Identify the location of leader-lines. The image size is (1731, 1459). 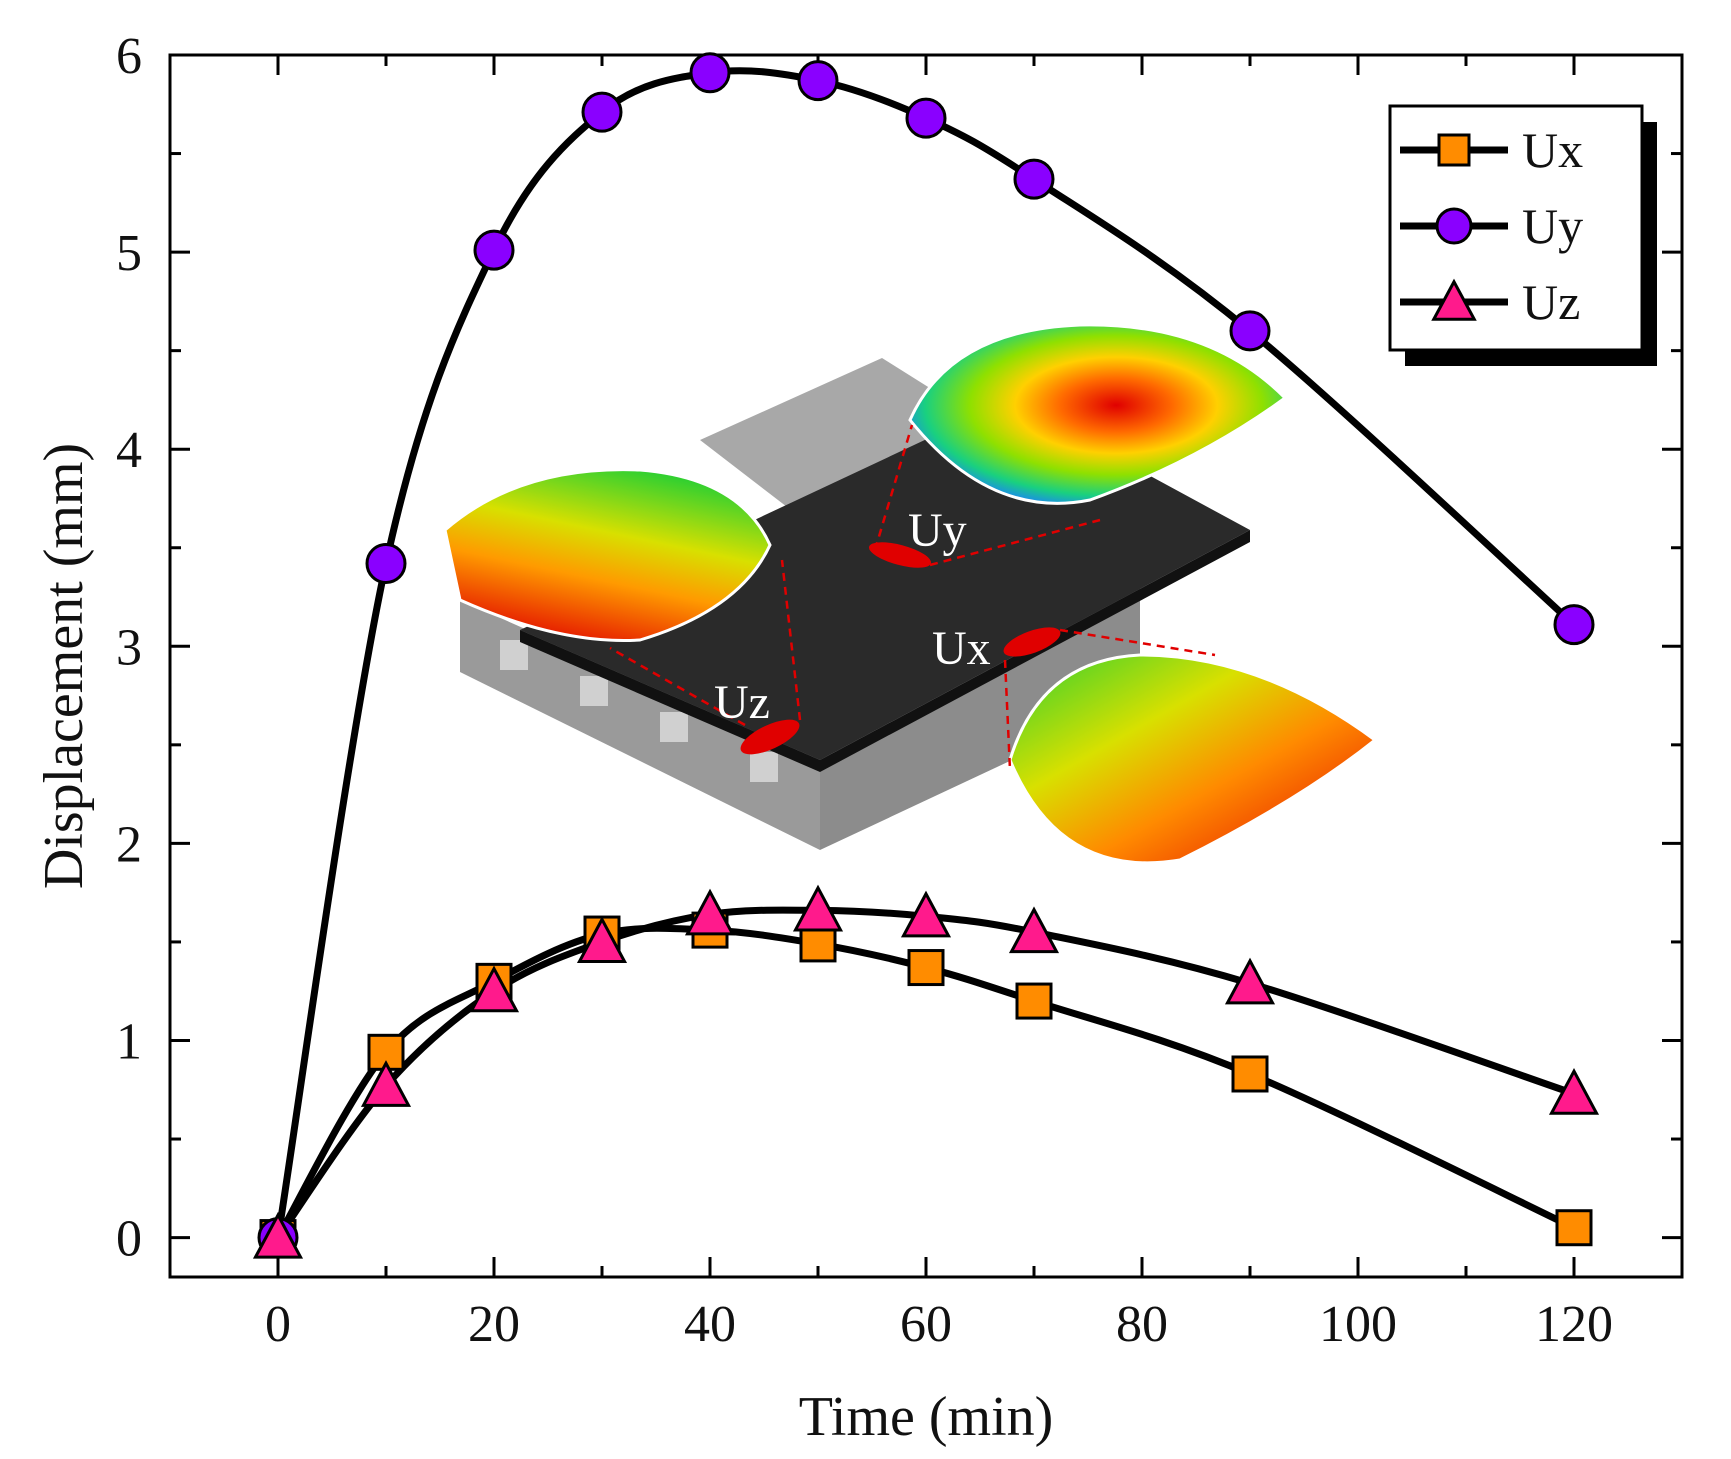
(912, 597).